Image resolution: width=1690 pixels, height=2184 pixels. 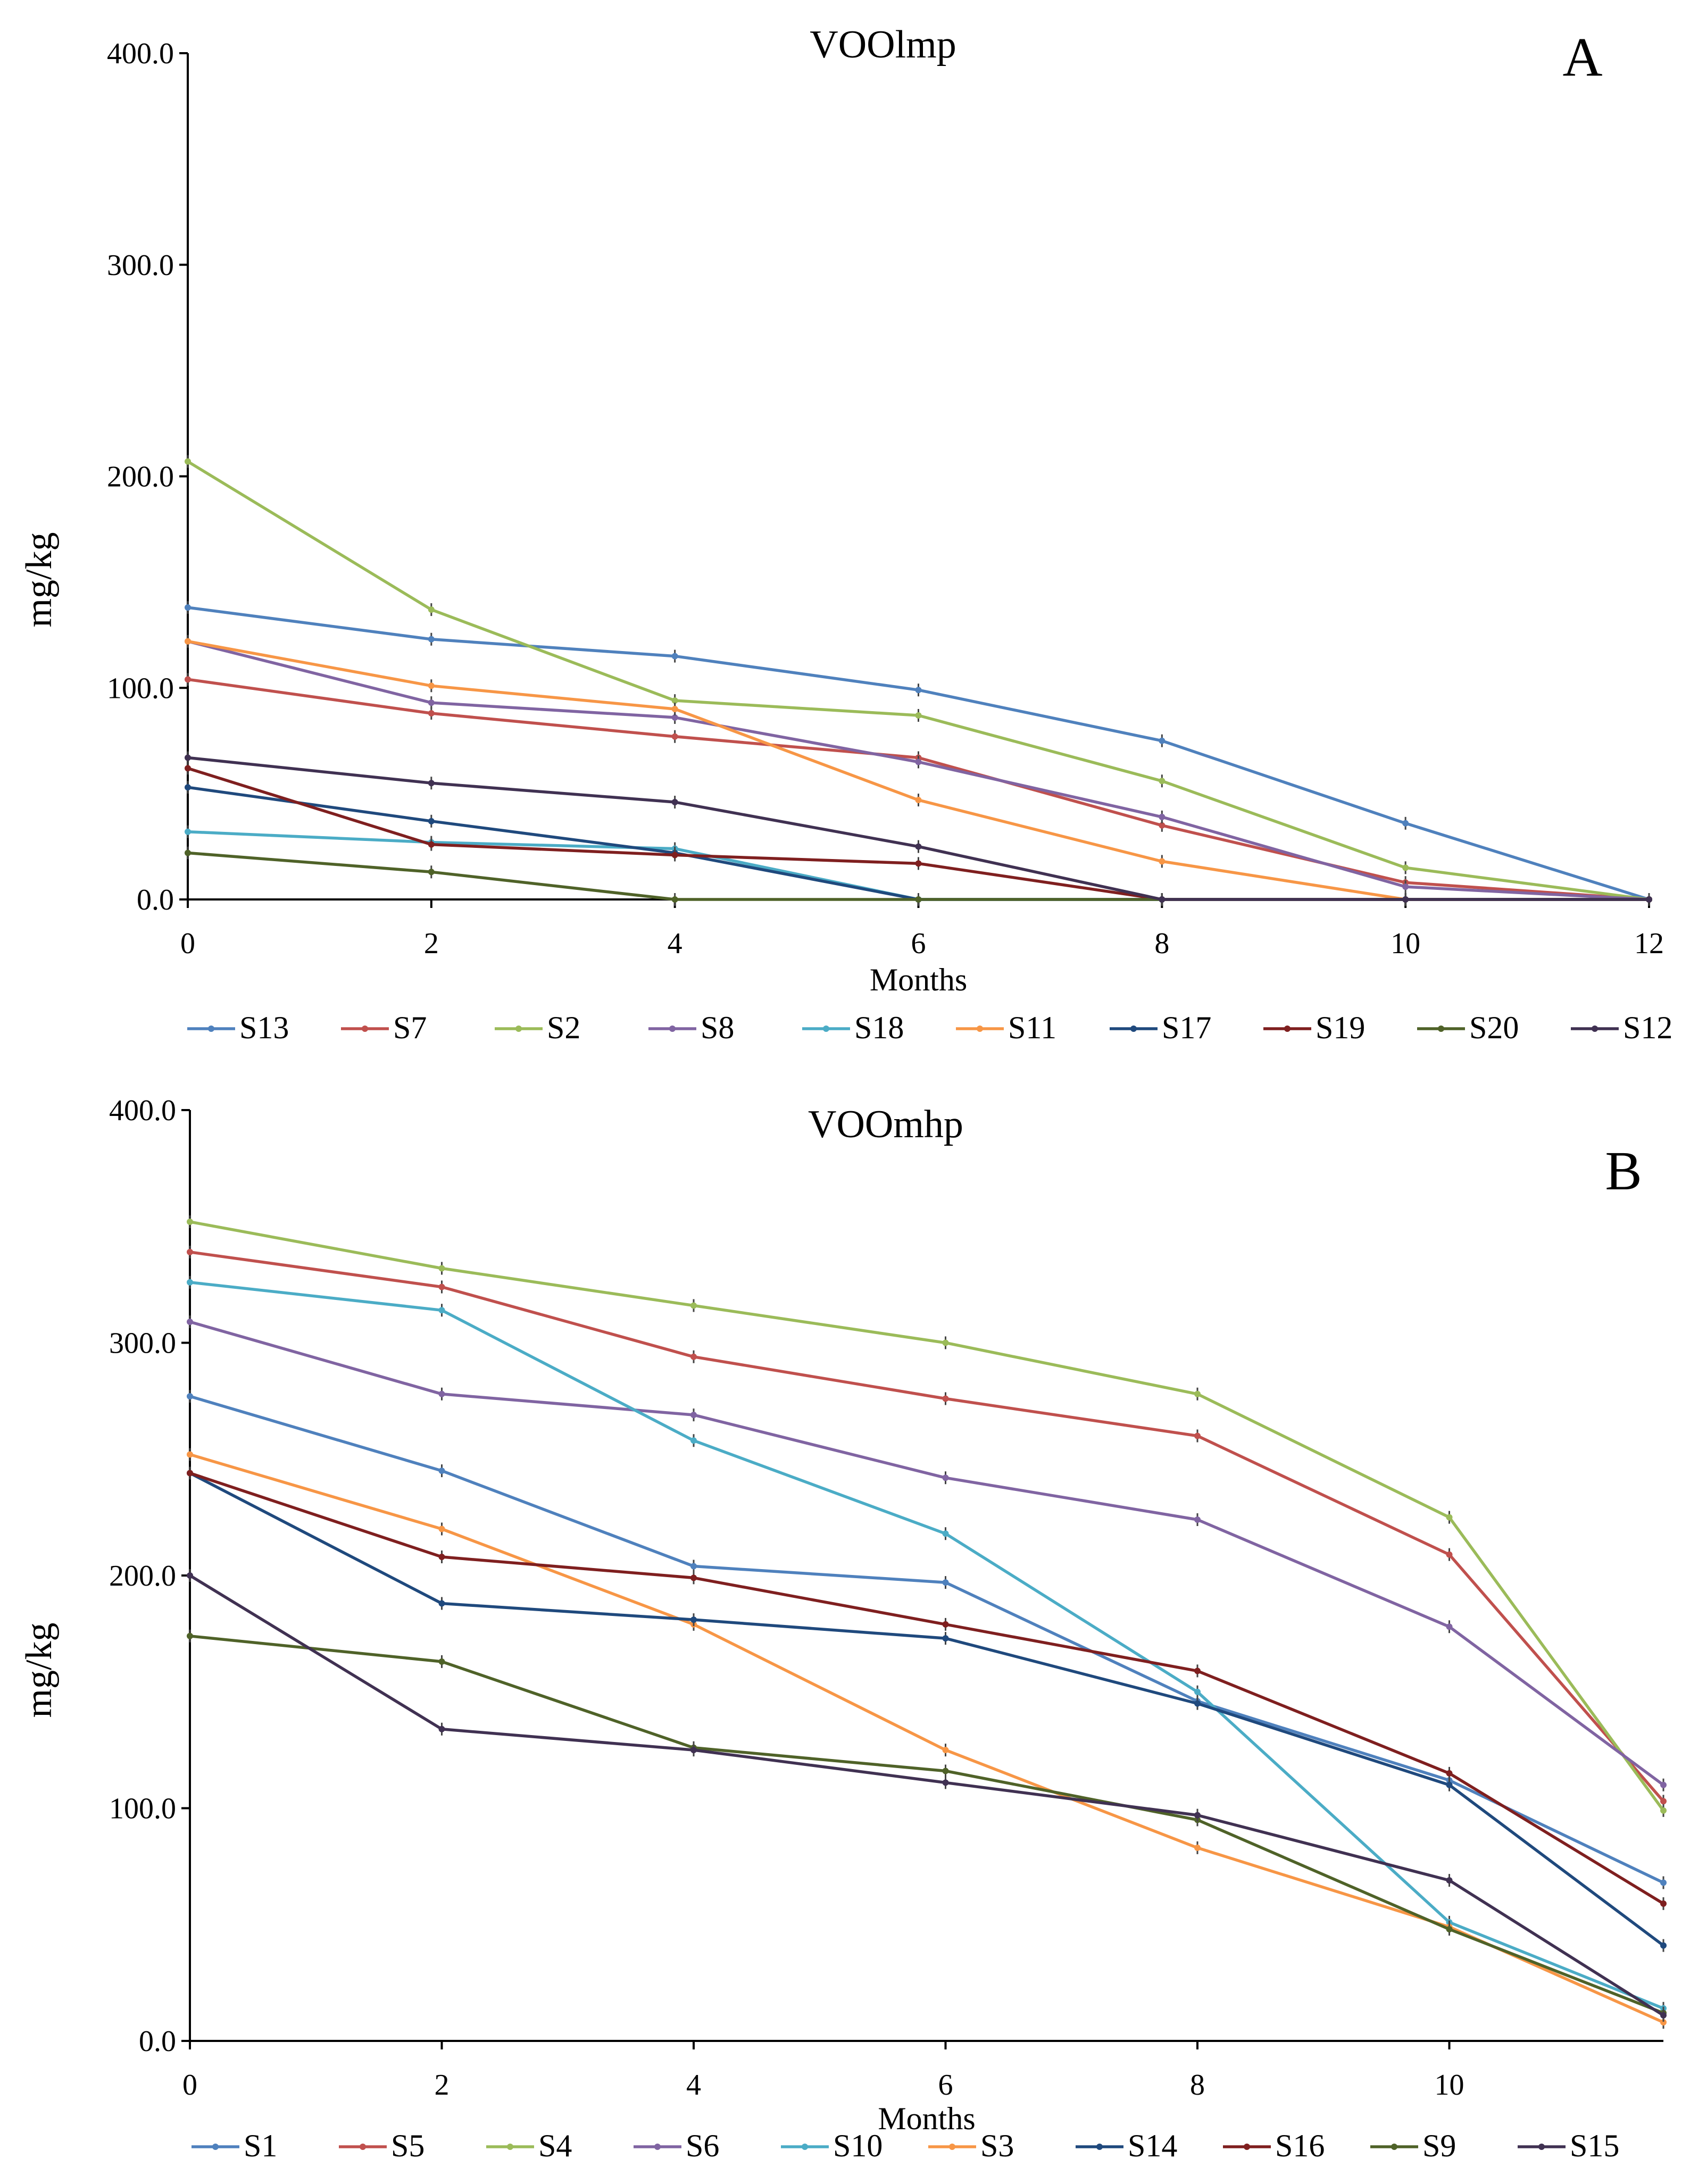 What do you see at coordinates (905, 2145) in the screenshot?
I see `legend: S1 S5 S4 S6 S10 S3 S14 S16 S9 S15` at bounding box center [905, 2145].